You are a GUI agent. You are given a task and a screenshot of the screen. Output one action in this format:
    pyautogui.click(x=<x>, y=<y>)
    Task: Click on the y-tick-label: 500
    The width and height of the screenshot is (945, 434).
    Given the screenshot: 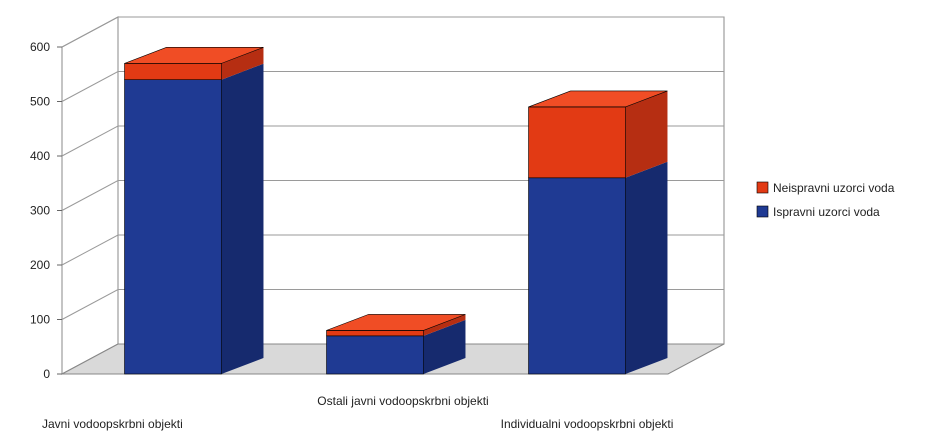 What is the action you would take?
    pyautogui.click(x=40, y=102)
    